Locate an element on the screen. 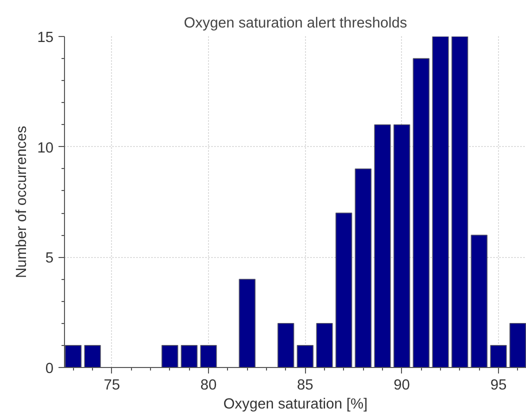  y-tick-label: 0 is located at coordinates (49, 369).